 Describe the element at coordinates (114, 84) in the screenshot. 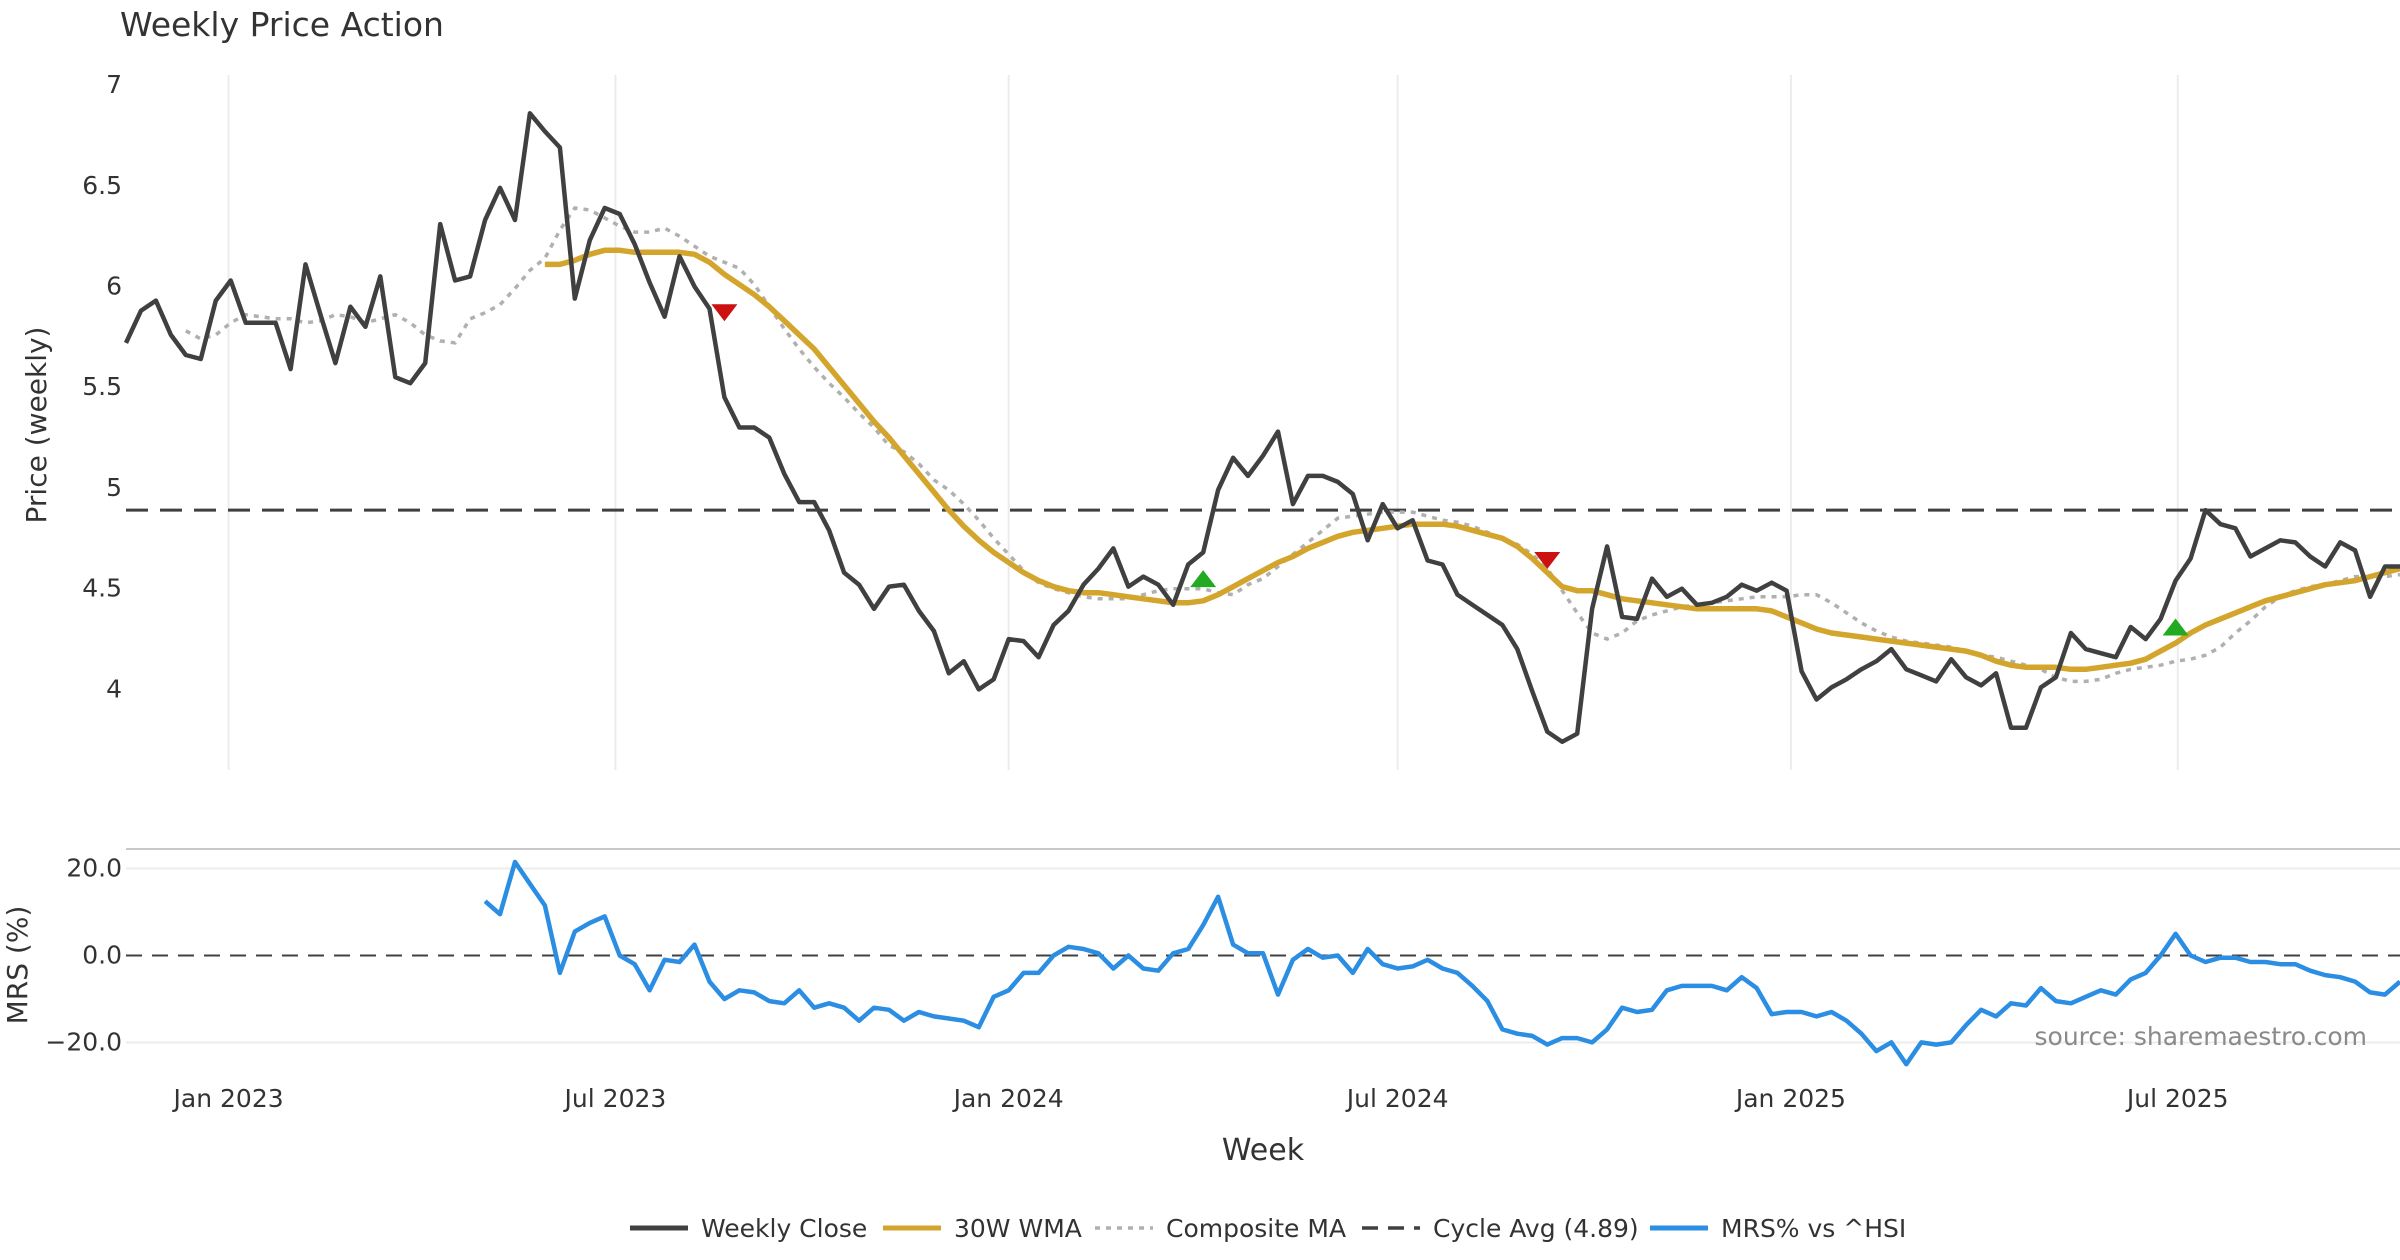

I see `price-y-tick-label: 7` at that location.